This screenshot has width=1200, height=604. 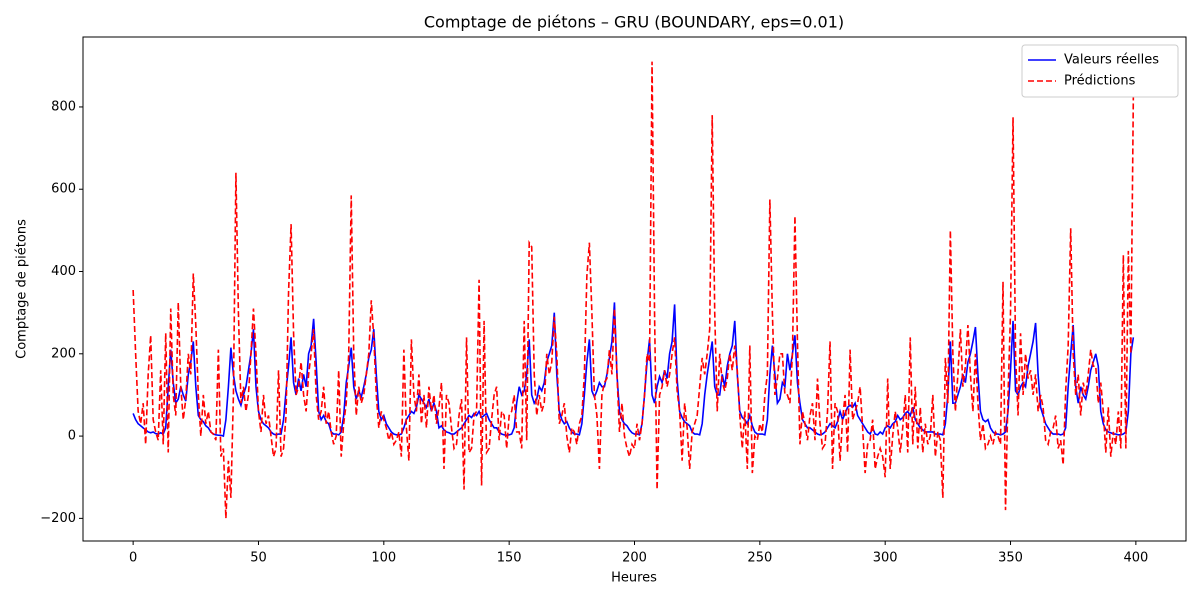 I want to click on legend-label: Prédictions, so click(x=1100, y=81).